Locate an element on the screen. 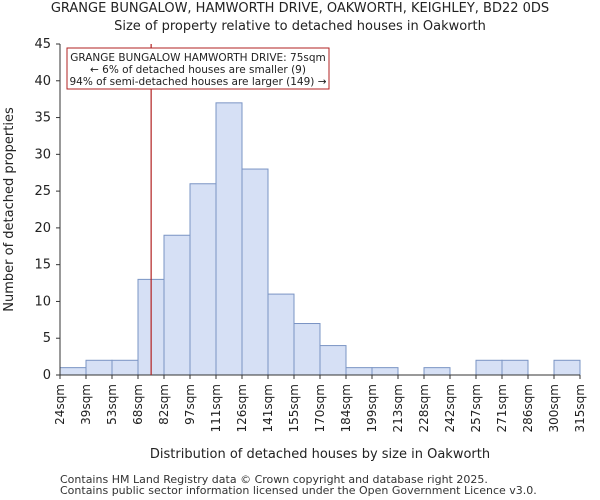  y-tick-label: 5 is located at coordinates (47, 338).